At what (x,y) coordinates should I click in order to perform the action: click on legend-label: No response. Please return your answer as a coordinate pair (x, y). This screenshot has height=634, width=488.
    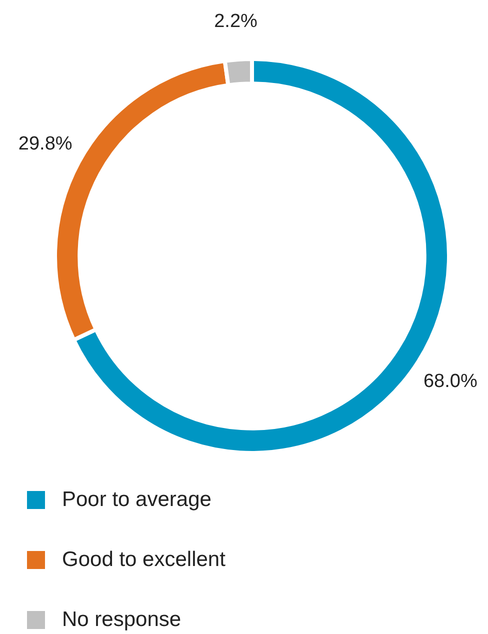
    Looking at the image, I should click on (122, 620).